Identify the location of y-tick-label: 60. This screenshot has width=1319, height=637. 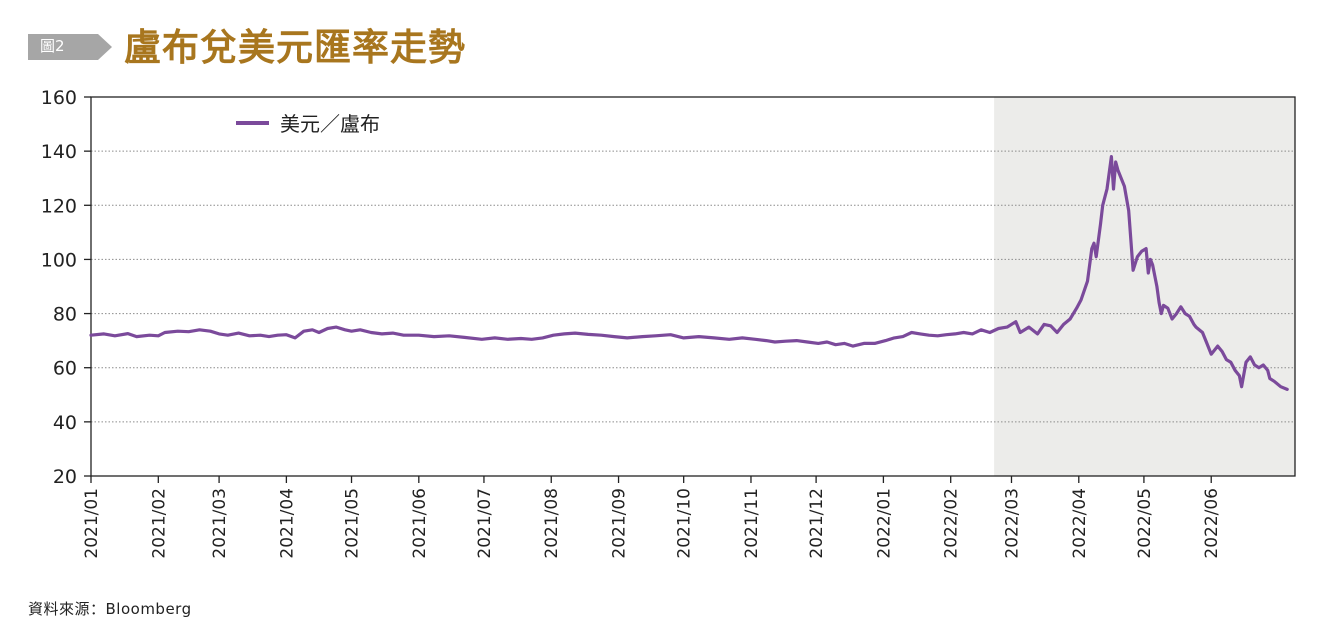
(65, 369).